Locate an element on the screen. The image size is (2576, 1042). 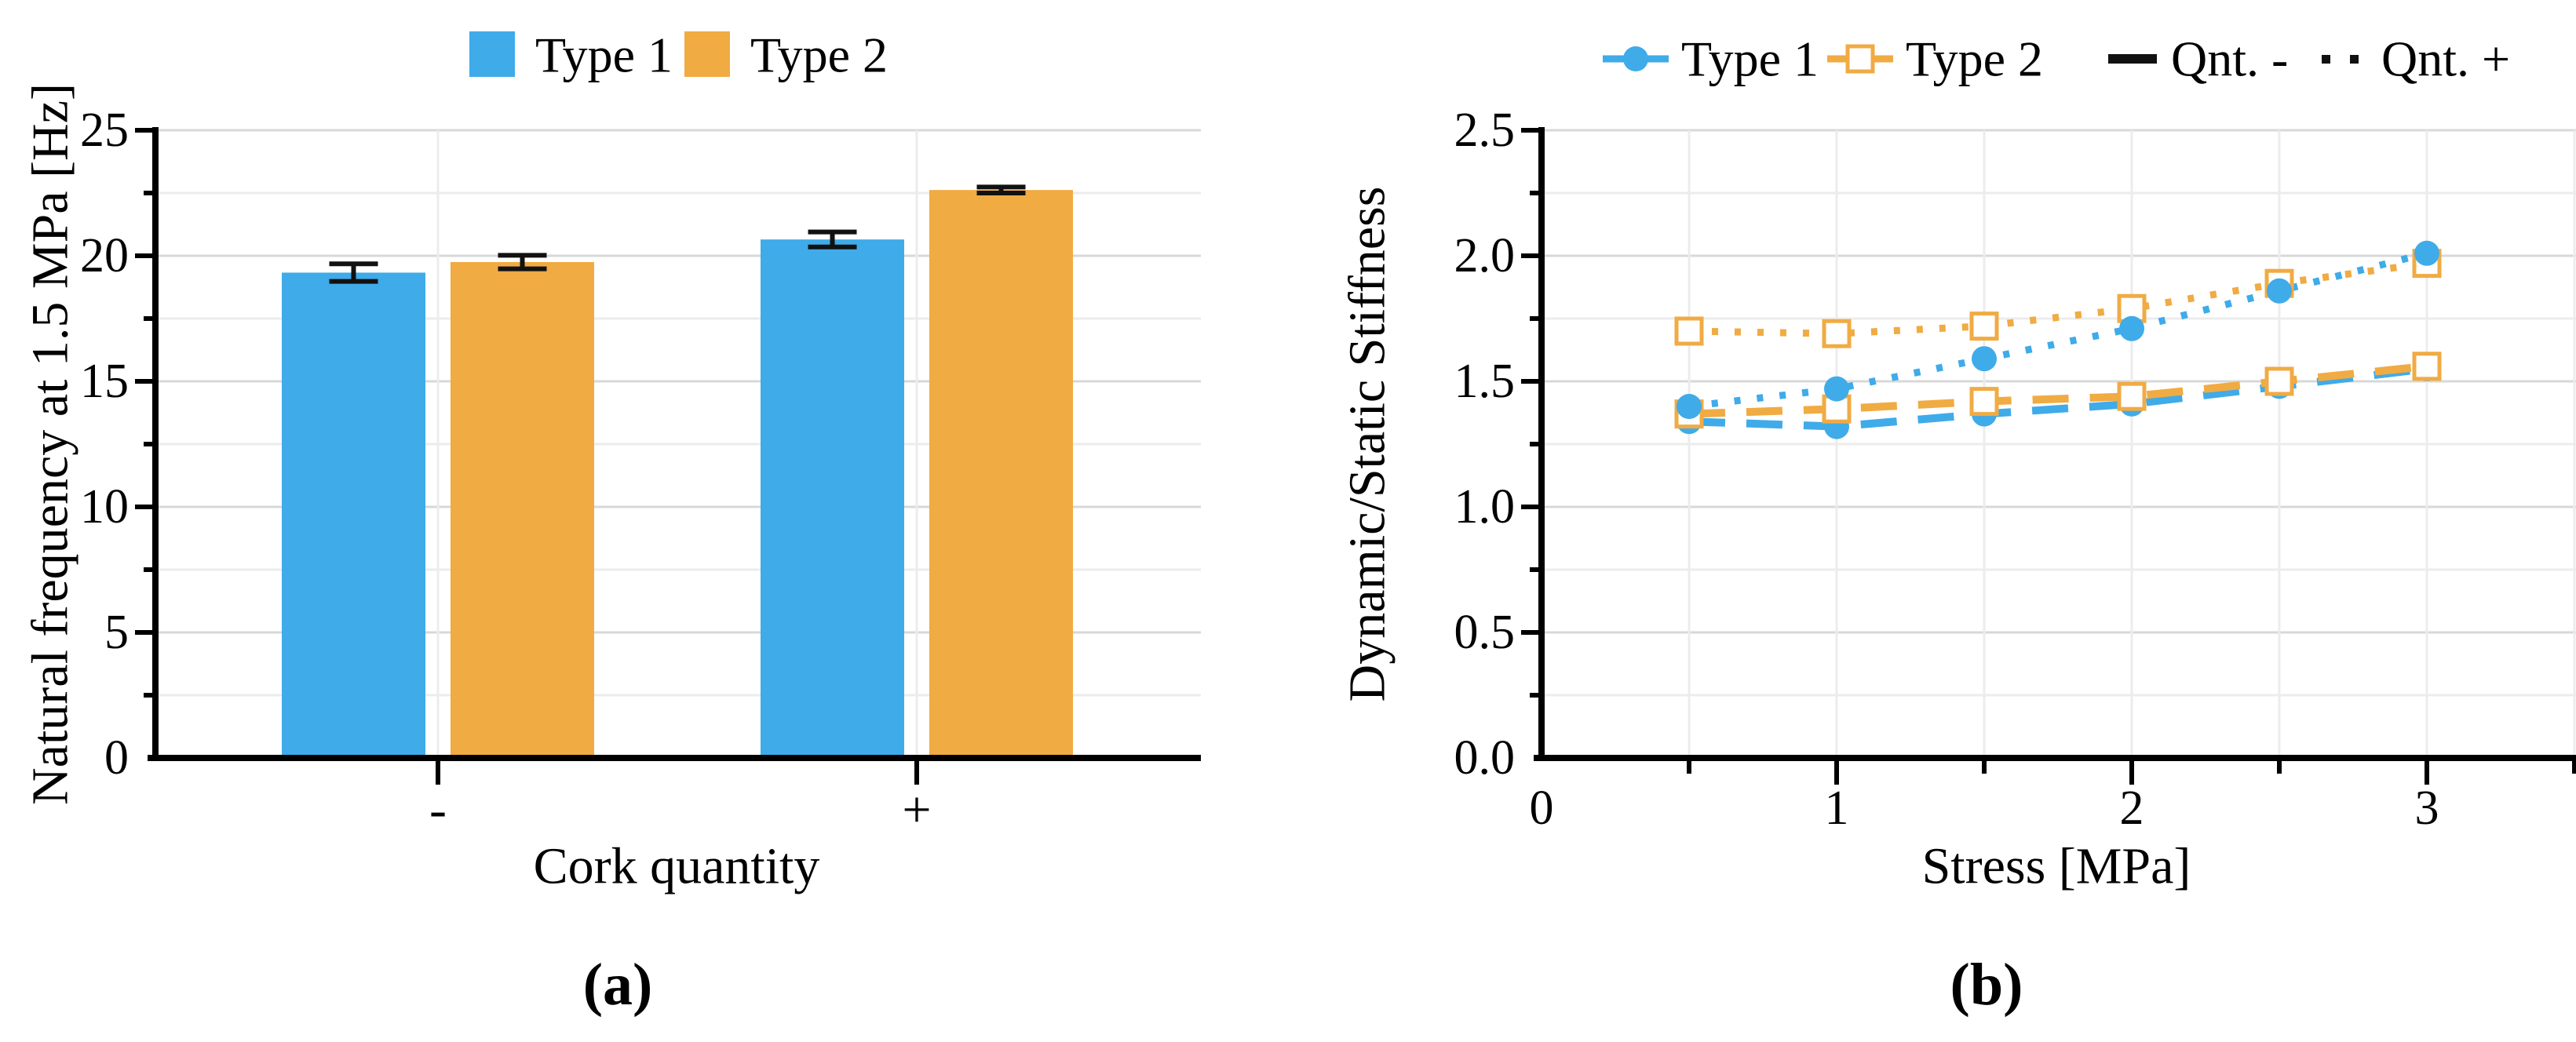
legend-square-marker-icon is located at coordinates (1860, 59).